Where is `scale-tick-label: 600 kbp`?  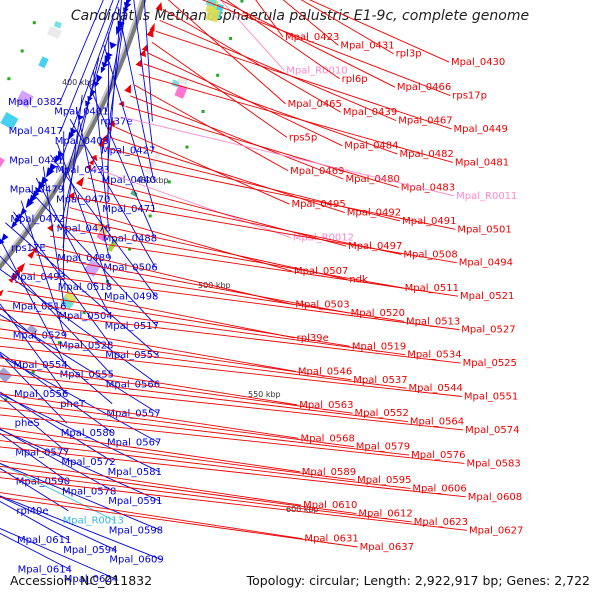 scale-tick-label: 600 kbp is located at coordinates (302, 509).